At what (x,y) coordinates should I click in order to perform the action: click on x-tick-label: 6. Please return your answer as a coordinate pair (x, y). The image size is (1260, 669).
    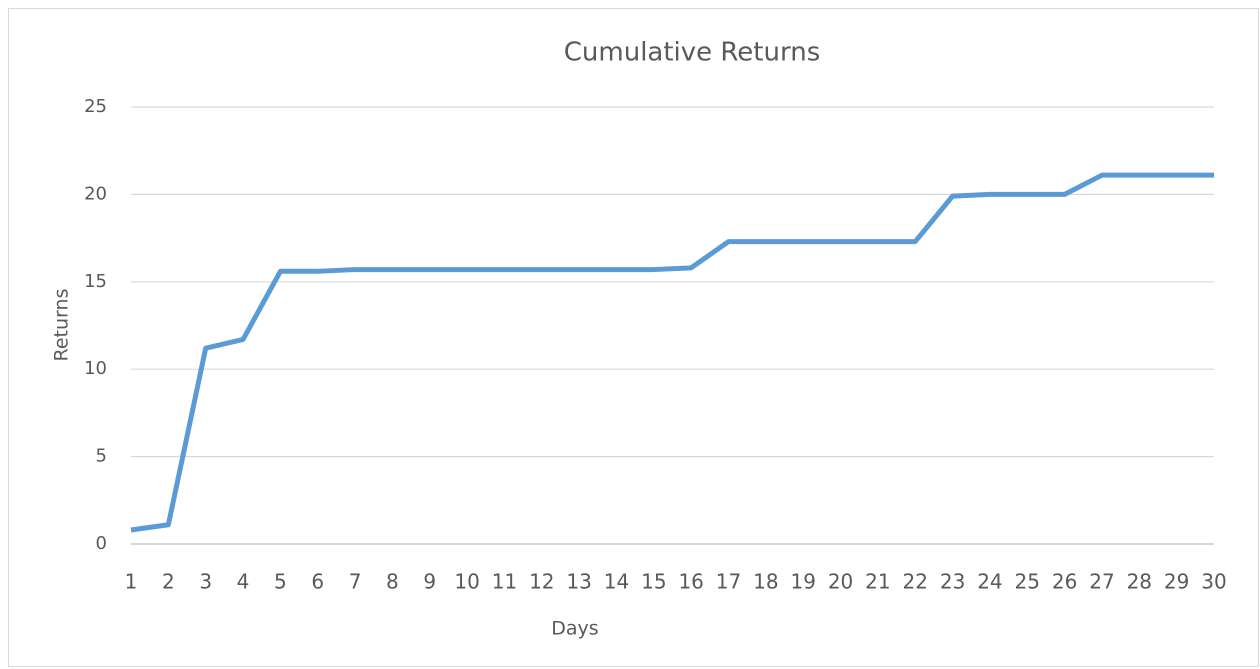
    Looking at the image, I should click on (317, 582).